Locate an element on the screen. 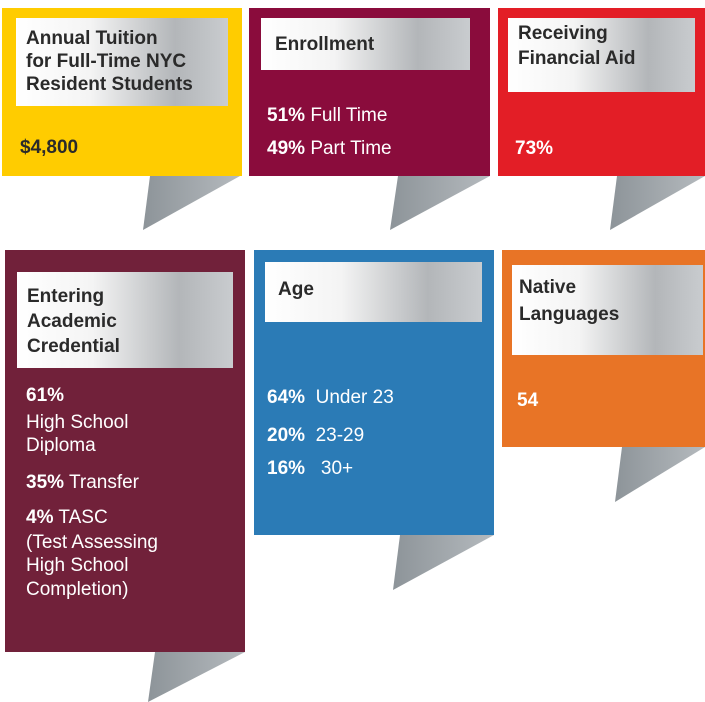  aid-card: Receiving Financial Aid 73% is located at coordinates (601, 92).